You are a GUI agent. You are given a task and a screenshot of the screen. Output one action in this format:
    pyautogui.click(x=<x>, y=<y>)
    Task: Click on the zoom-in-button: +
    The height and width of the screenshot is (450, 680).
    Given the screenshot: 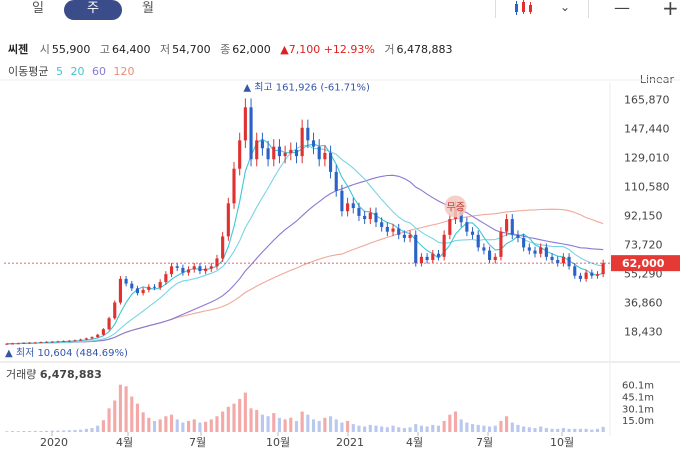 What is the action you would take?
    pyautogui.click(x=670, y=10)
    